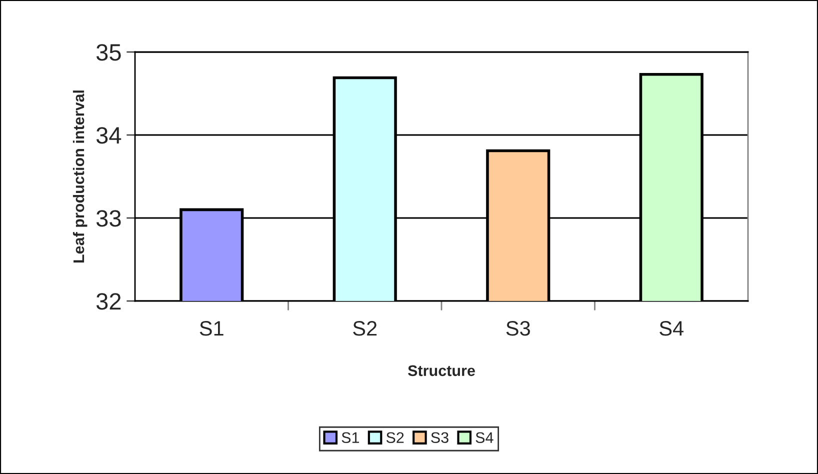 Image resolution: width=818 pixels, height=474 pixels. I want to click on legend-label: S4, so click(485, 438).